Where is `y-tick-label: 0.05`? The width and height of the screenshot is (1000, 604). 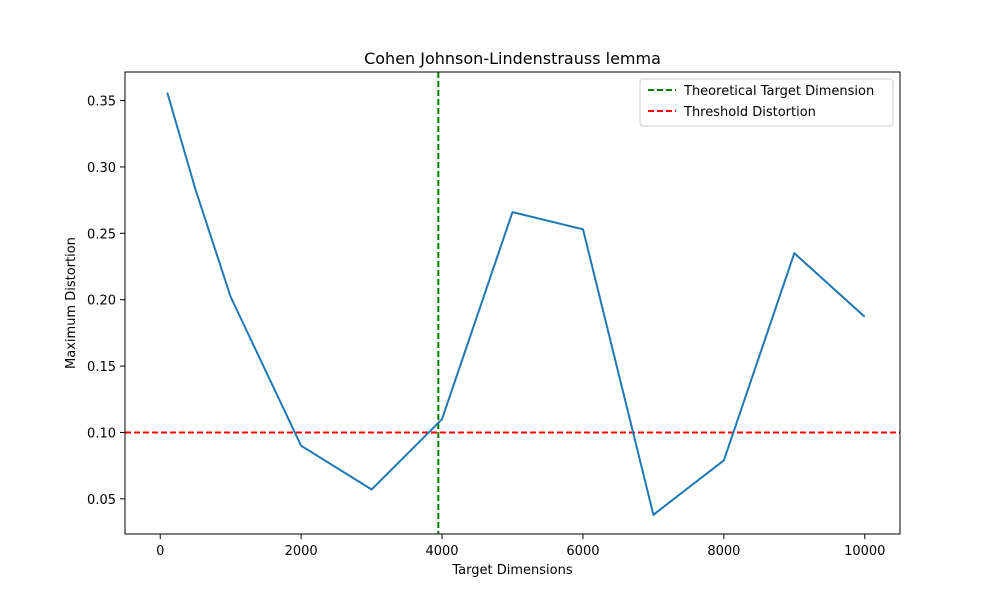 y-tick-label: 0.05 is located at coordinates (101, 500).